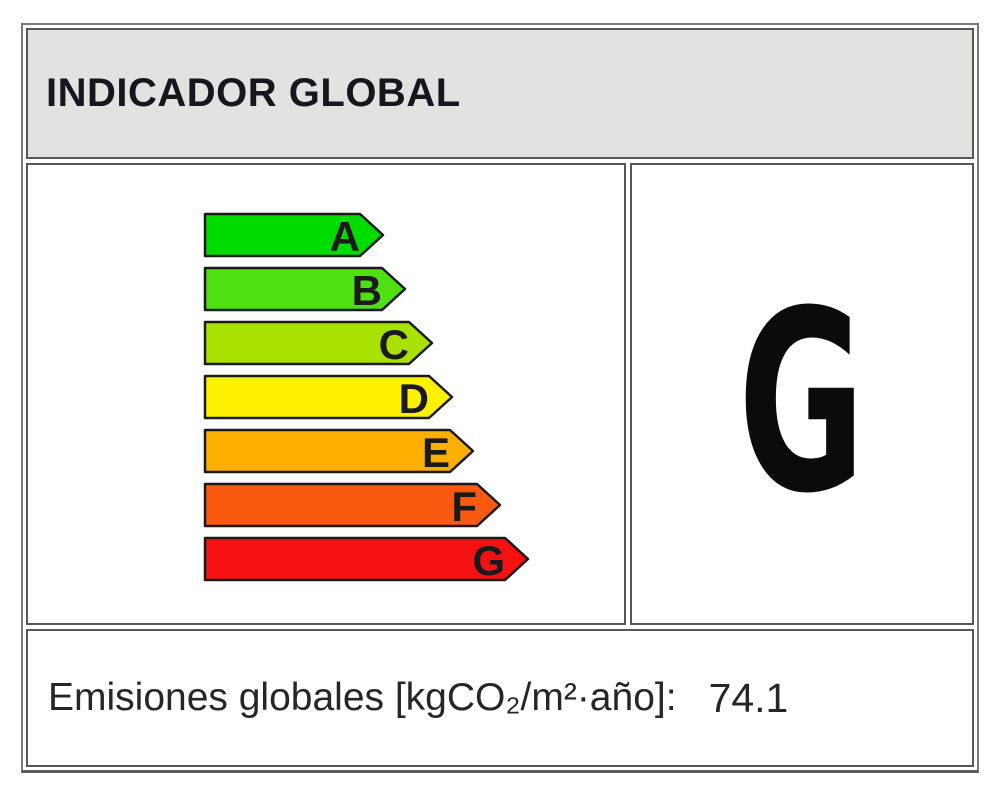 The height and width of the screenshot is (800, 1000). I want to click on energy-arrow-g: G, so click(366, 559).